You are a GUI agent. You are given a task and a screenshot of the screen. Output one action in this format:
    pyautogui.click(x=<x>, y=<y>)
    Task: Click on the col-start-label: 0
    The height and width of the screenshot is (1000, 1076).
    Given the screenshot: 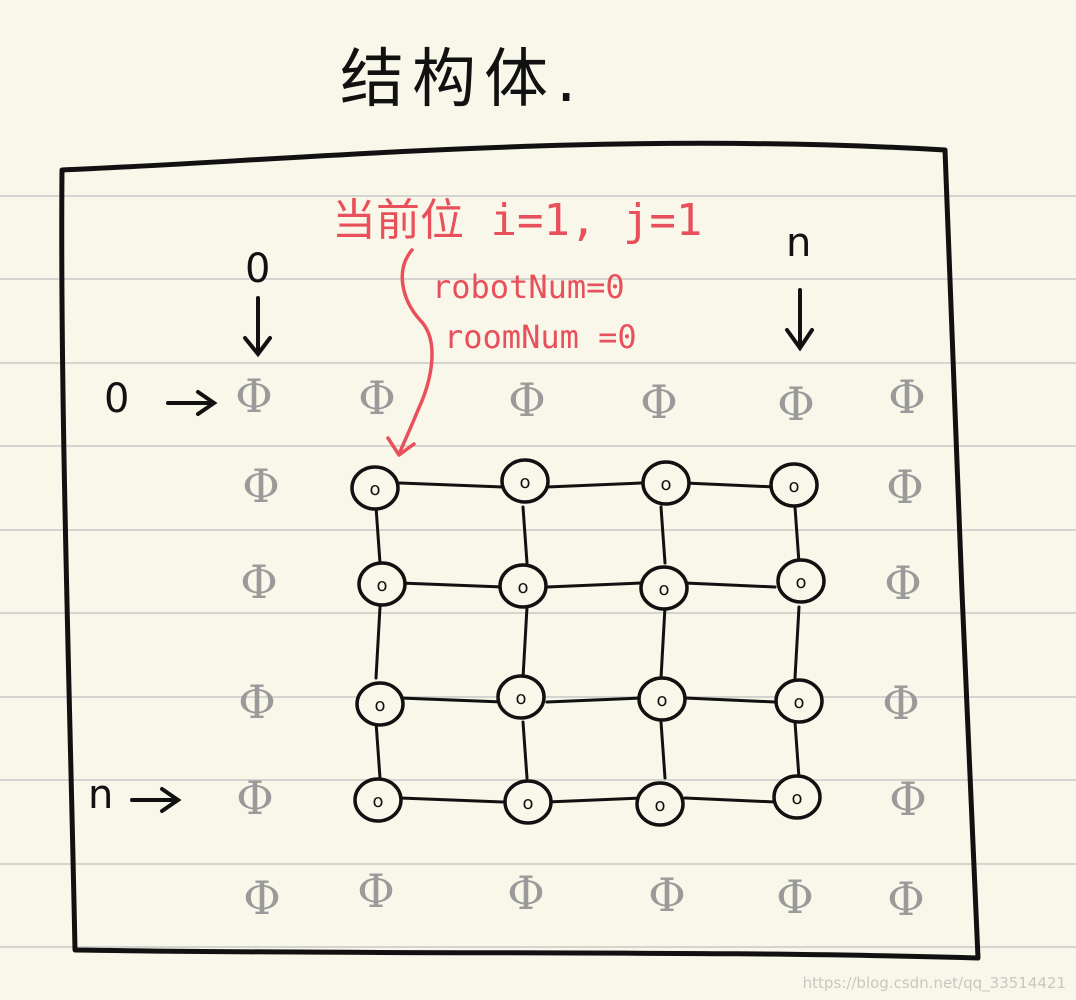 What is the action you would take?
    pyautogui.click(x=258, y=269)
    